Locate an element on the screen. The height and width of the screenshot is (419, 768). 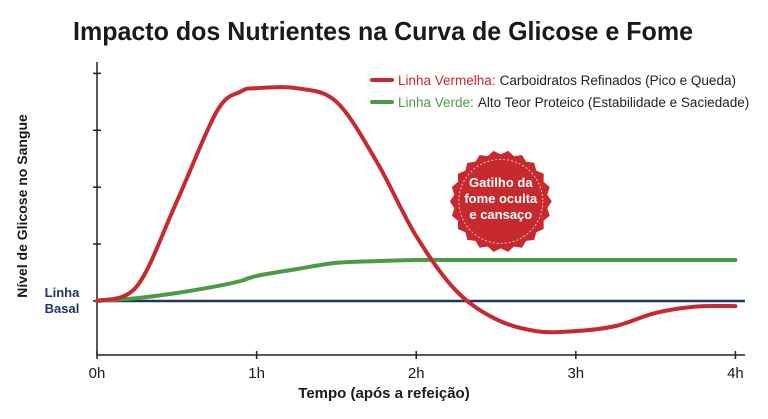
annotation-badge is located at coordinates (500, 201).